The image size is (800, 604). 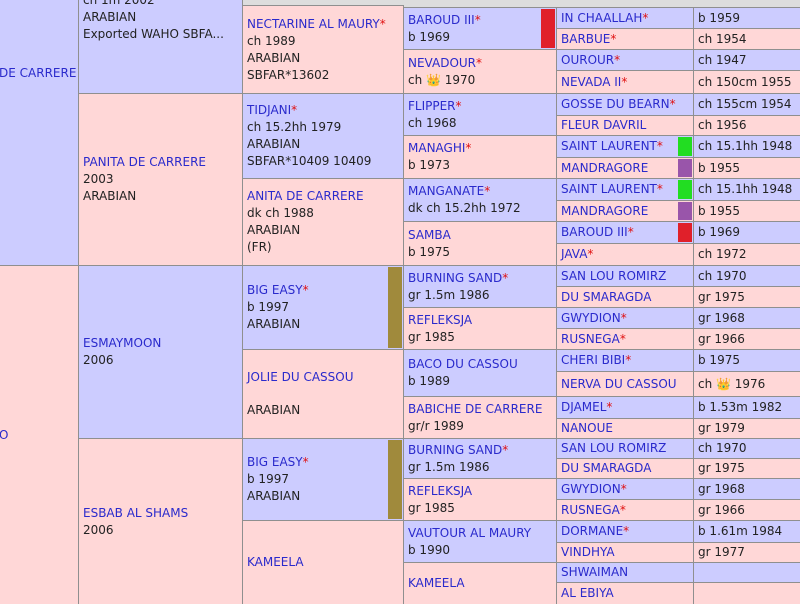 What do you see at coordinates (625, 593) in the screenshot?
I see `horse-name-row: AL EBIYA` at bounding box center [625, 593].